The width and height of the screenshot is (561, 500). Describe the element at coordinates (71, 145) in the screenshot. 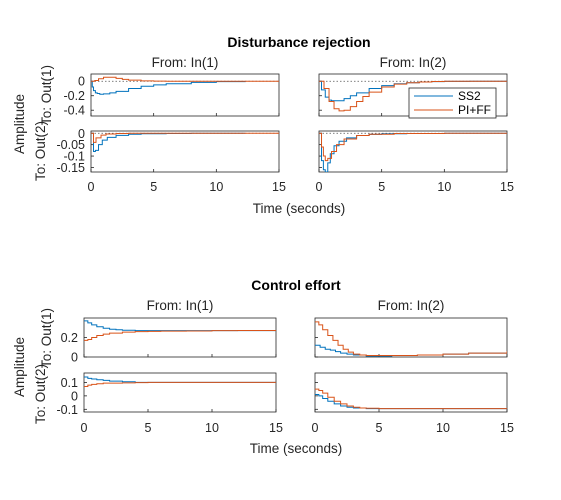

I see `y-tick-label: -0.05` at that location.